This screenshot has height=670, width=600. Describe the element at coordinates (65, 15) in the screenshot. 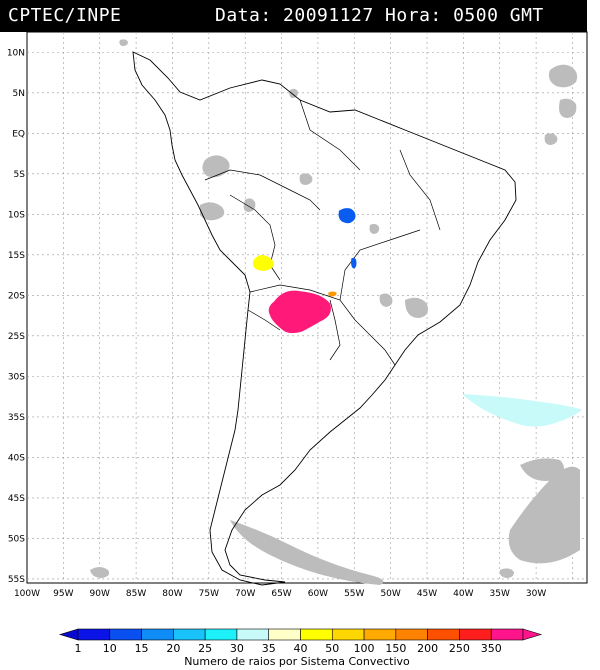

I see `source-label: CPTEC/INPE` at that location.